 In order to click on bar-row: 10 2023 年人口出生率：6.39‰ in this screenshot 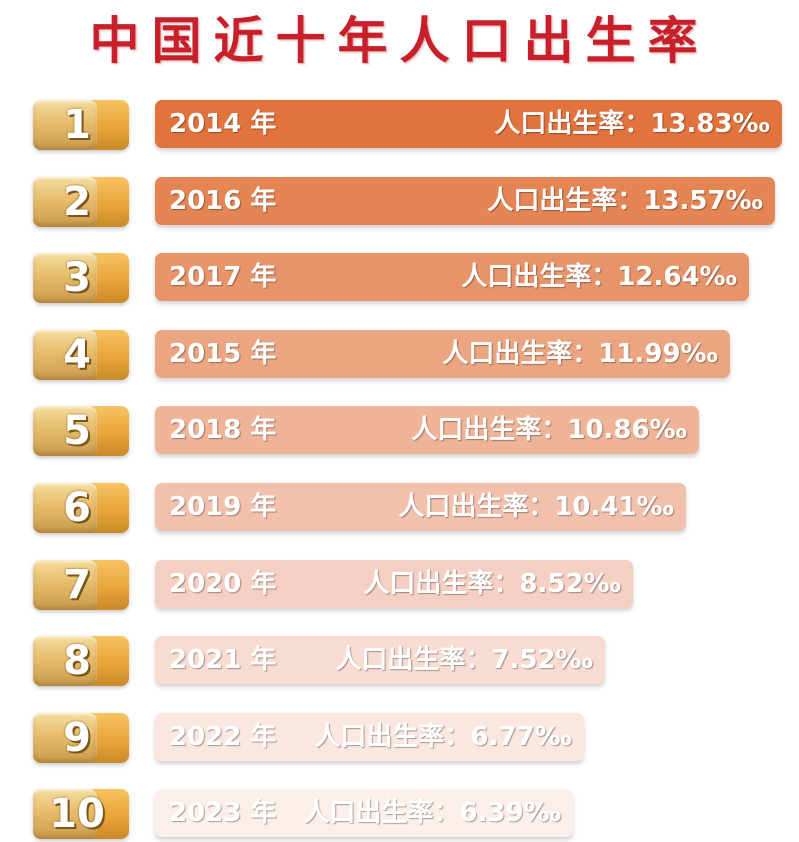, I will do `click(399, 815)`.